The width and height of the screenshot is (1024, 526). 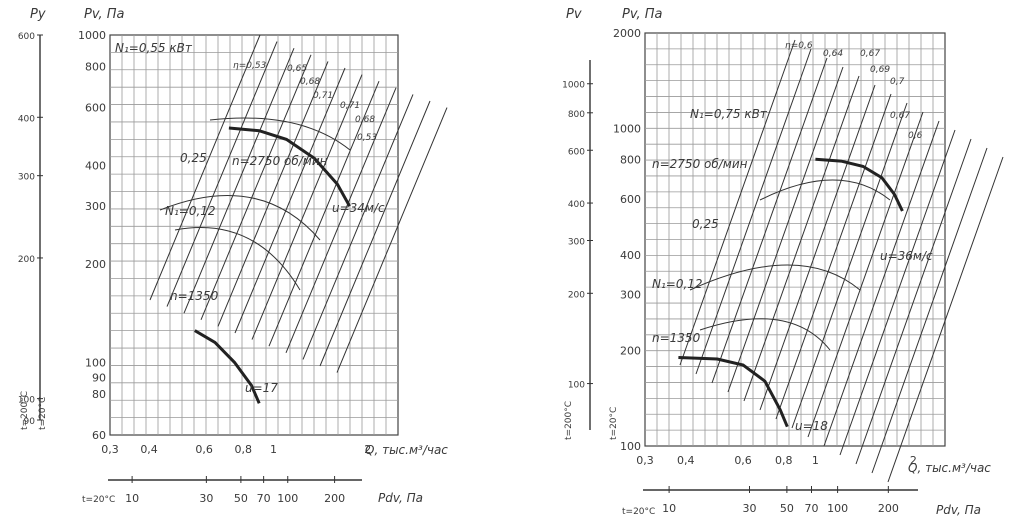 What do you see at coordinates (241, 498) in the screenshot?
I see `left-dyn-tick: 50` at bounding box center [241, 498].